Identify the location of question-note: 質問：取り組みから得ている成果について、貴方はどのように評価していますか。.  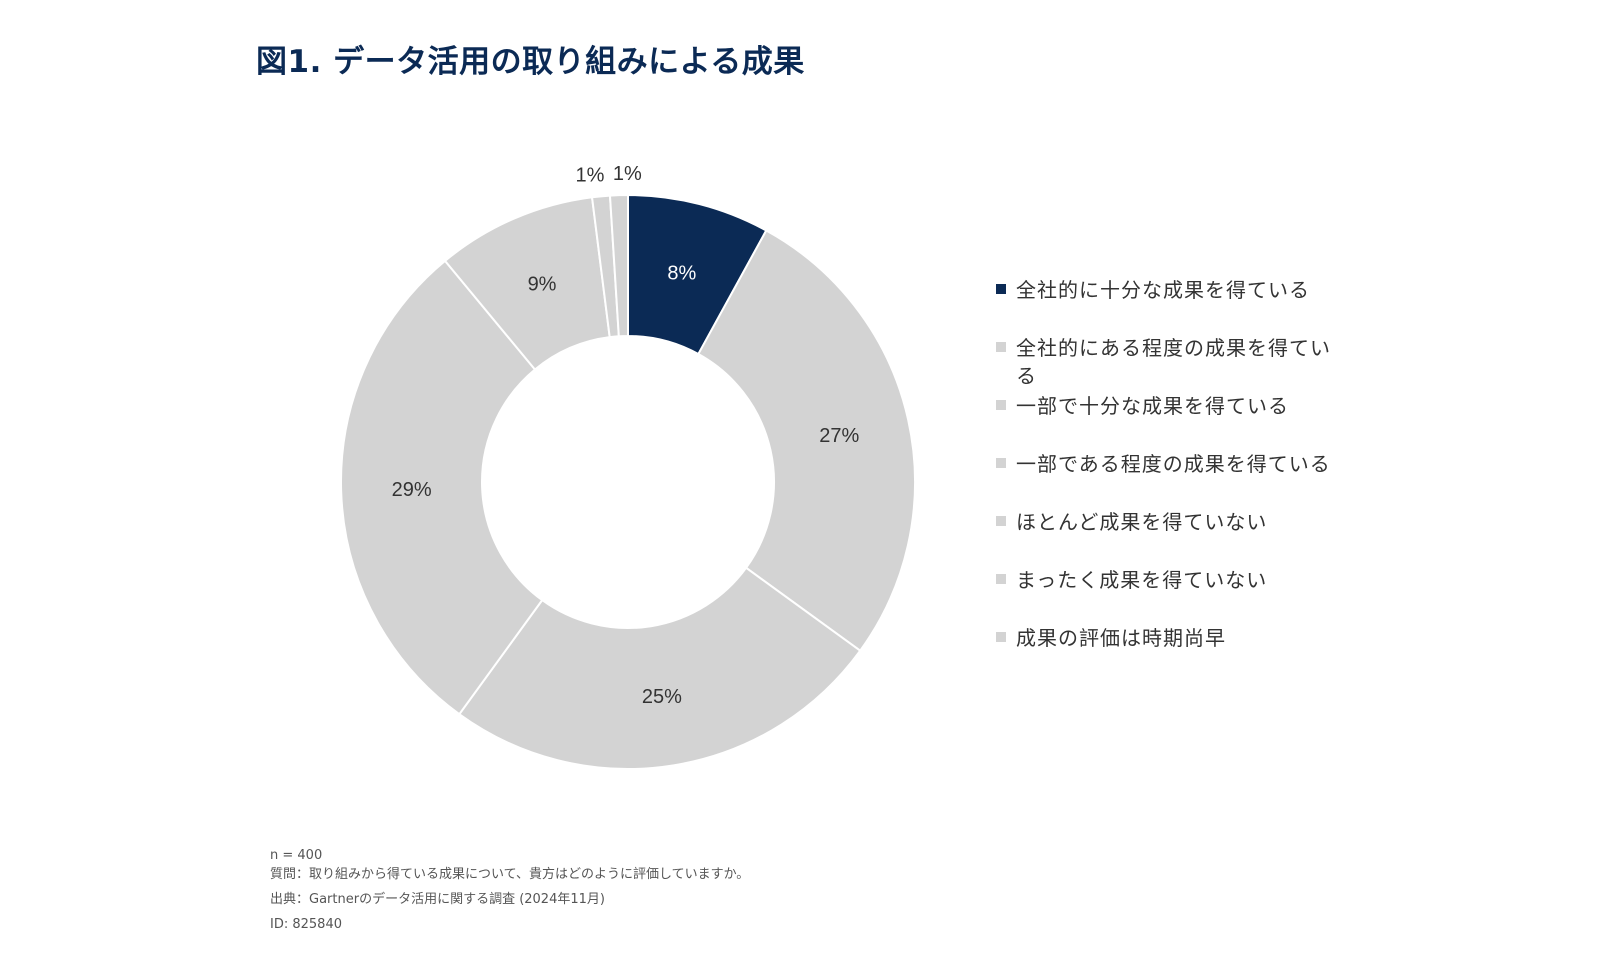
(510, 874).